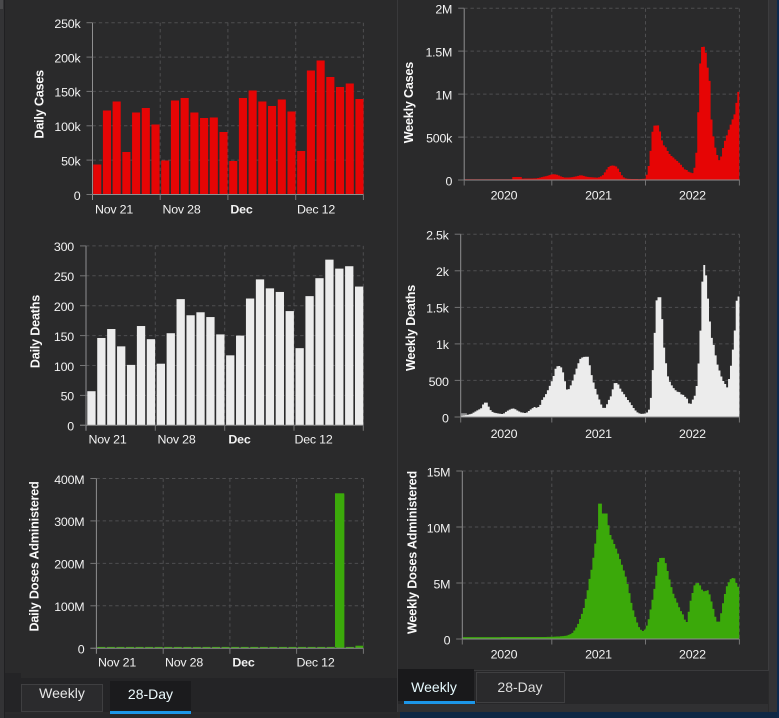 This screenshot has width=779, height=718. Describe the element at coordinates (67, 58) in the screenshot. I see `svg-text: 200k` at that location.